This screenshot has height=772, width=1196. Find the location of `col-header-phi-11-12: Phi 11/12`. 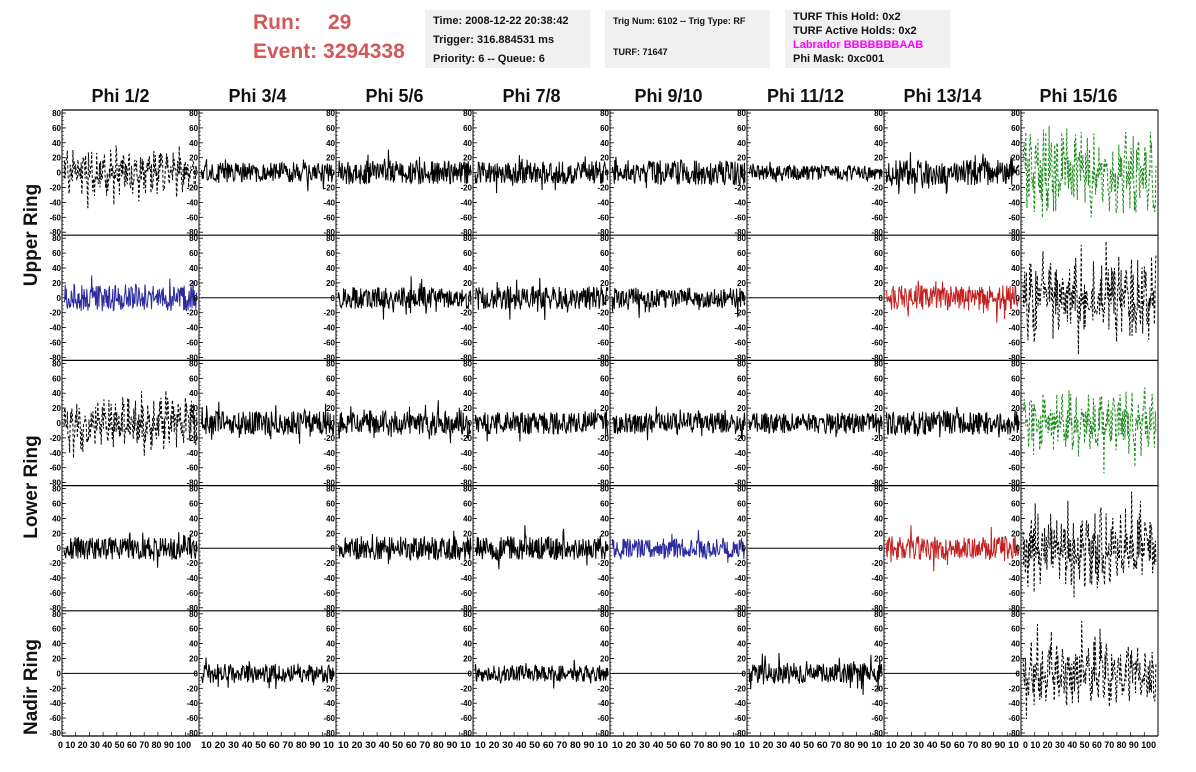

col-header-phi-11-12: Phi 11/12 is located at coordinates (805, 96).